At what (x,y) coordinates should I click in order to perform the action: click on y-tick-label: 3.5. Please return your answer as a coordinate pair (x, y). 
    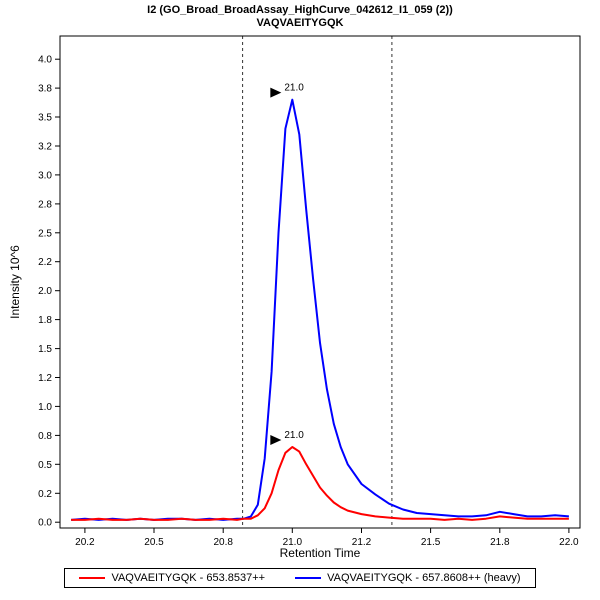
    Looking at the image, I should click on (45, 118).